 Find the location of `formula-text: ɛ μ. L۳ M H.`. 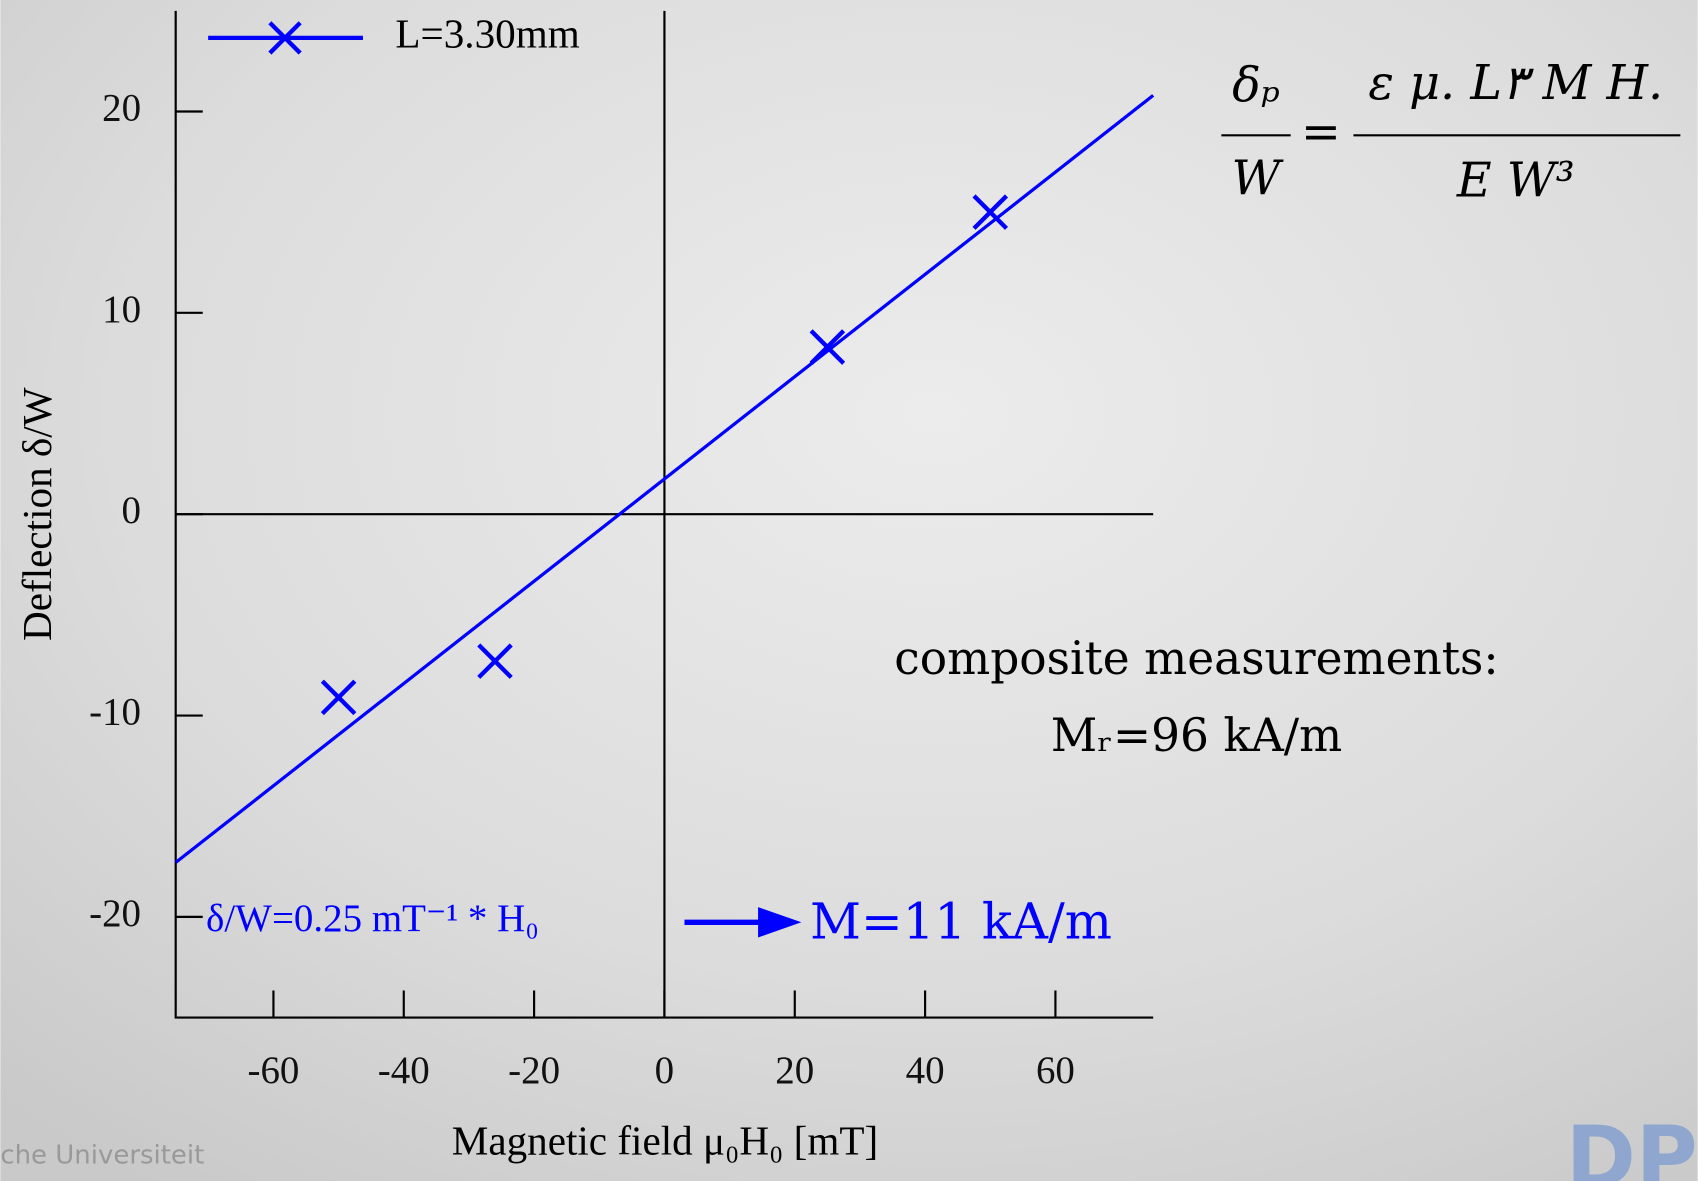

formula-text: ɛ μ. L۳ M H. is located at coordinates (1515, 83).